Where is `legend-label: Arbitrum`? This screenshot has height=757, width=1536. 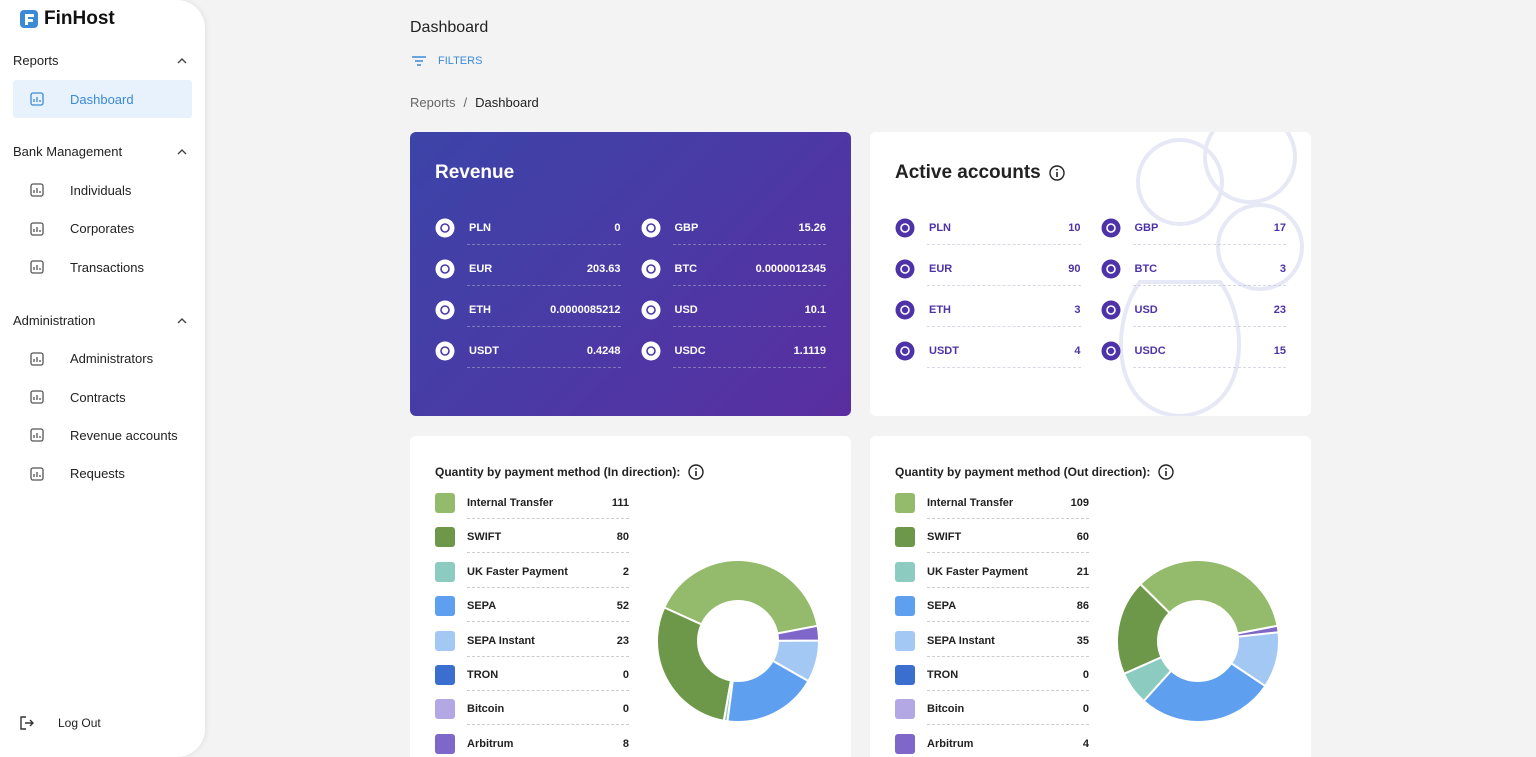
legend-label: Arbitrum is located at coordinates (490, 743).